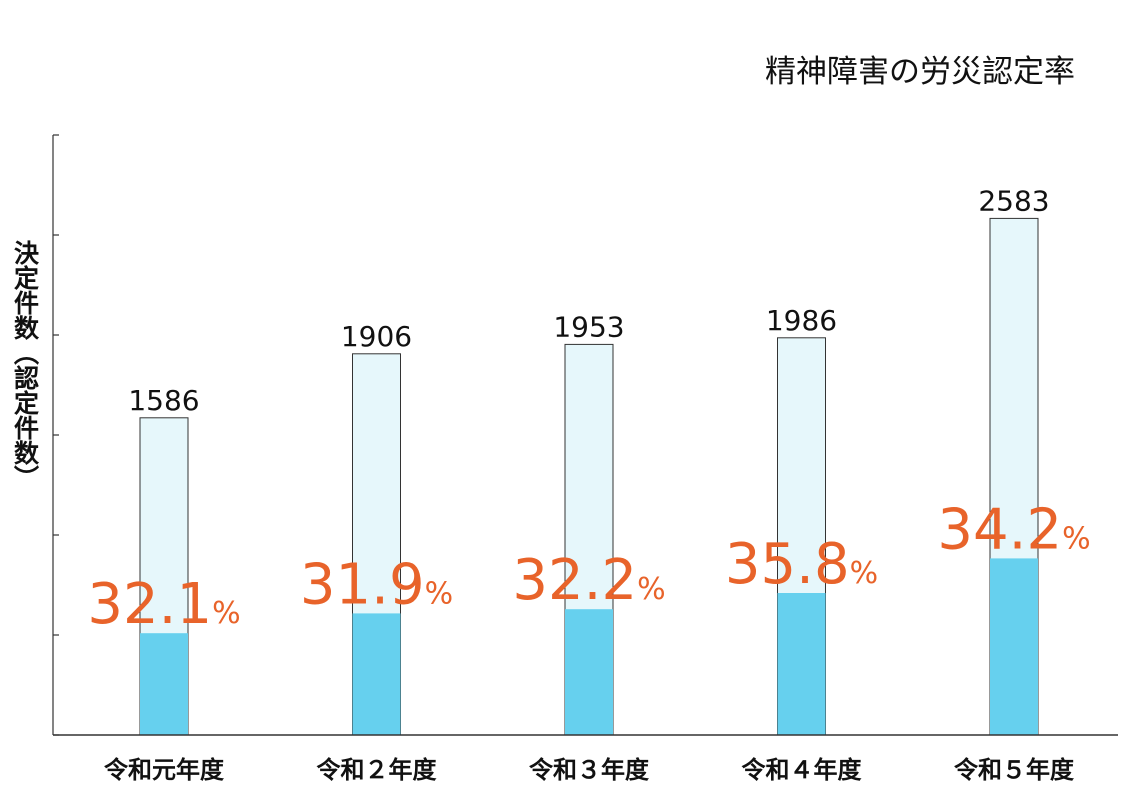 The width and height of the screenshot is (1128, 800). I want to click on count-label: 1986, so click(801, 320).